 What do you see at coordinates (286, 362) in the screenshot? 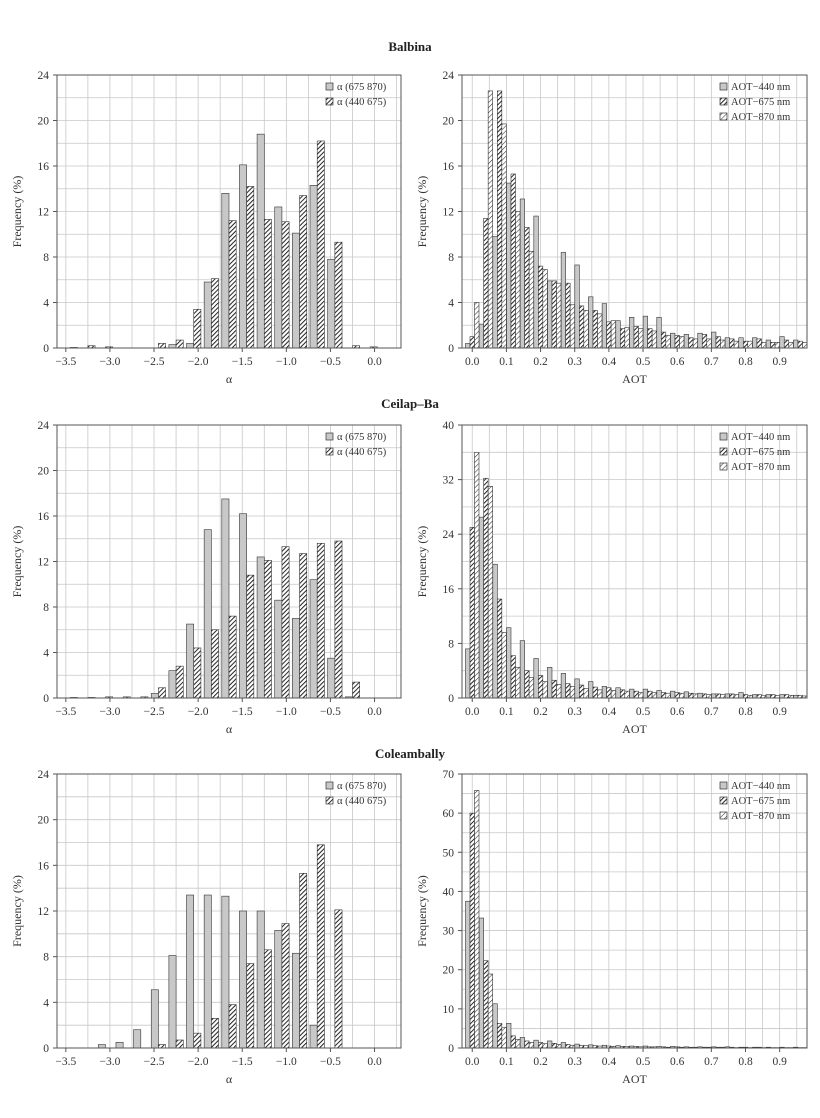
I see `x-tick-label: −1.0` at bounding box center [286, 362].